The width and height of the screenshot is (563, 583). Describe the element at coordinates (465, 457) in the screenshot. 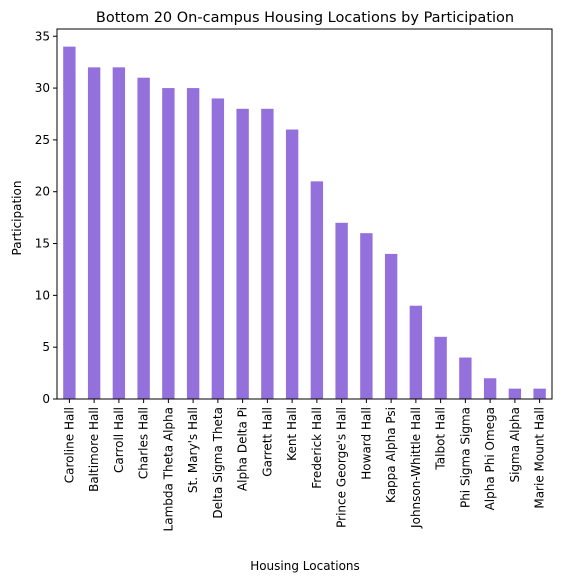

I see `x-tick-label: Phi Sigma Sigma` at that location.